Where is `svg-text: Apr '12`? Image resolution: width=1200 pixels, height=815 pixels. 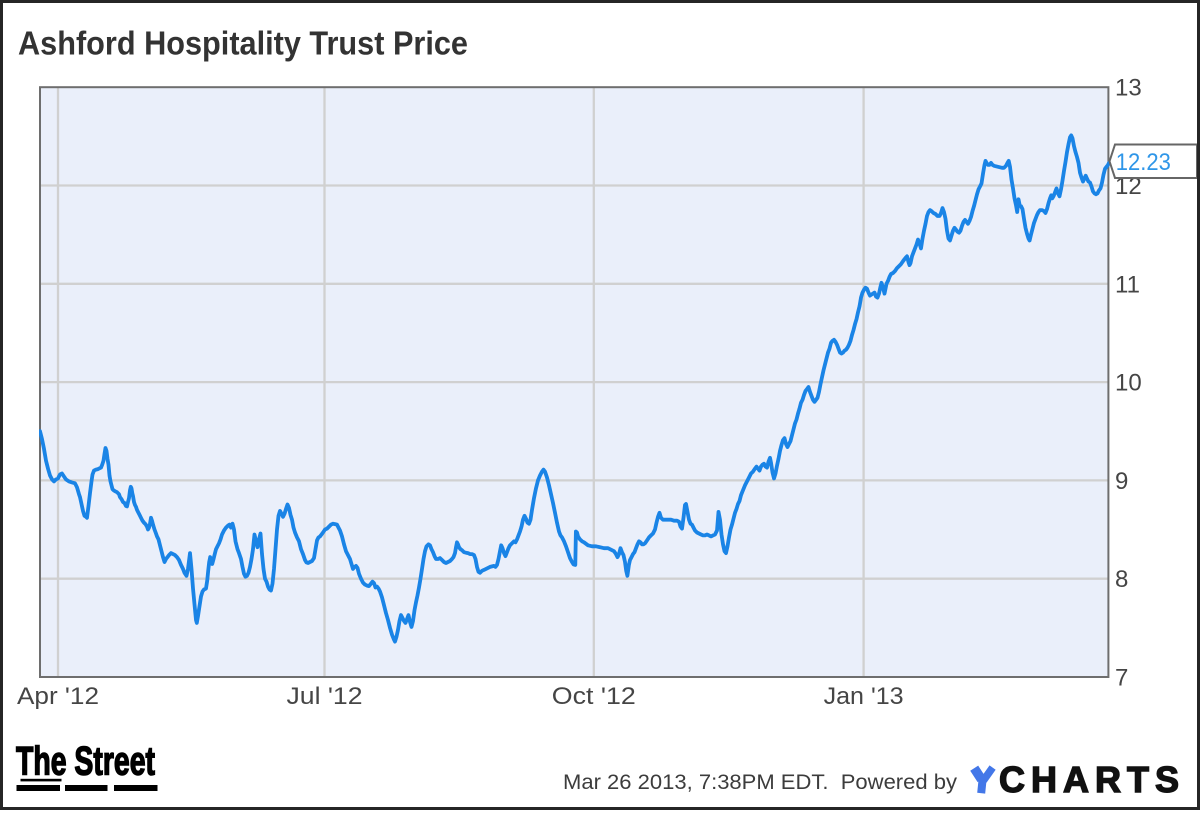 svg-text: Apr '12 is located at coordinates (58, 696).